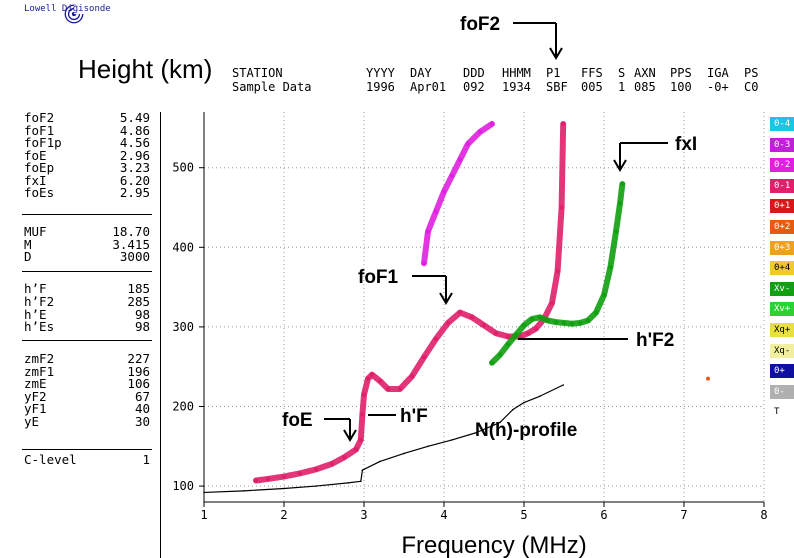  Describe the element at coordinates (516, 87) in the screenshot. I see `header-value-hhmm: 1934` at that location.